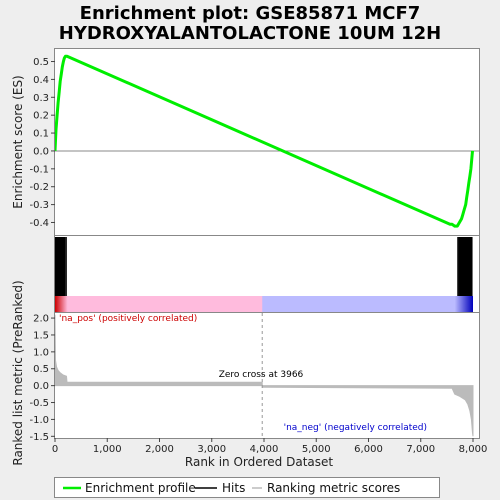 This screenshot has width=500, height=500. What do you see at coordinates (41, 335) in the screenshot?
I see `metric-y-tick-label: 1.5` at bounding box center [41, 335].